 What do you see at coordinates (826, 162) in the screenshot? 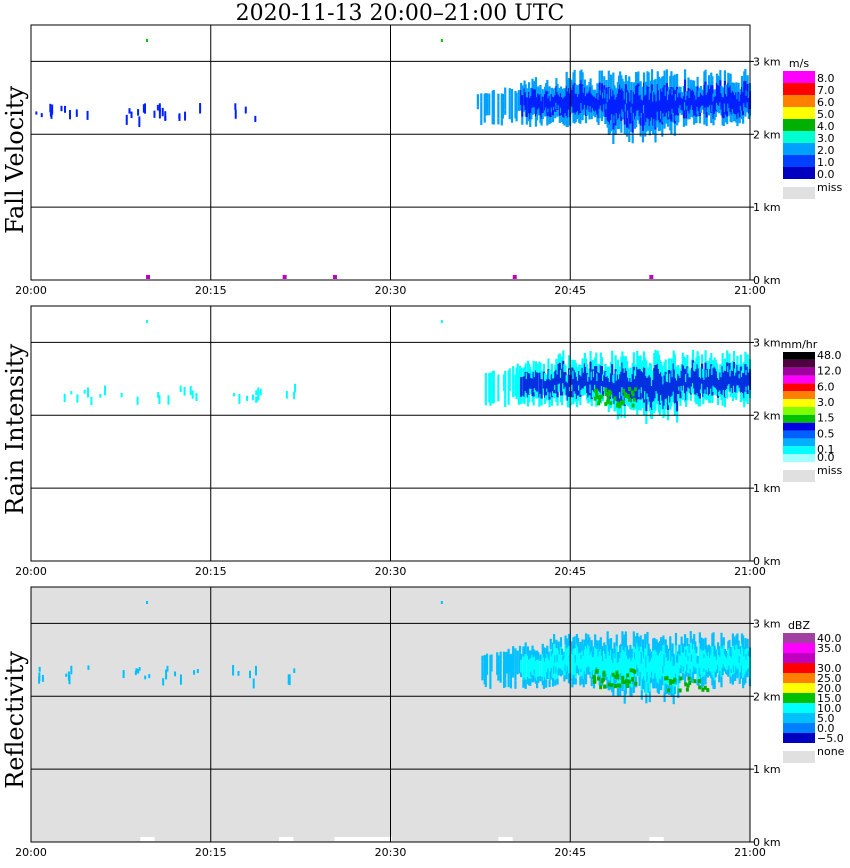
I see `legend-label: 1.0` at bounding box center [826, 162].